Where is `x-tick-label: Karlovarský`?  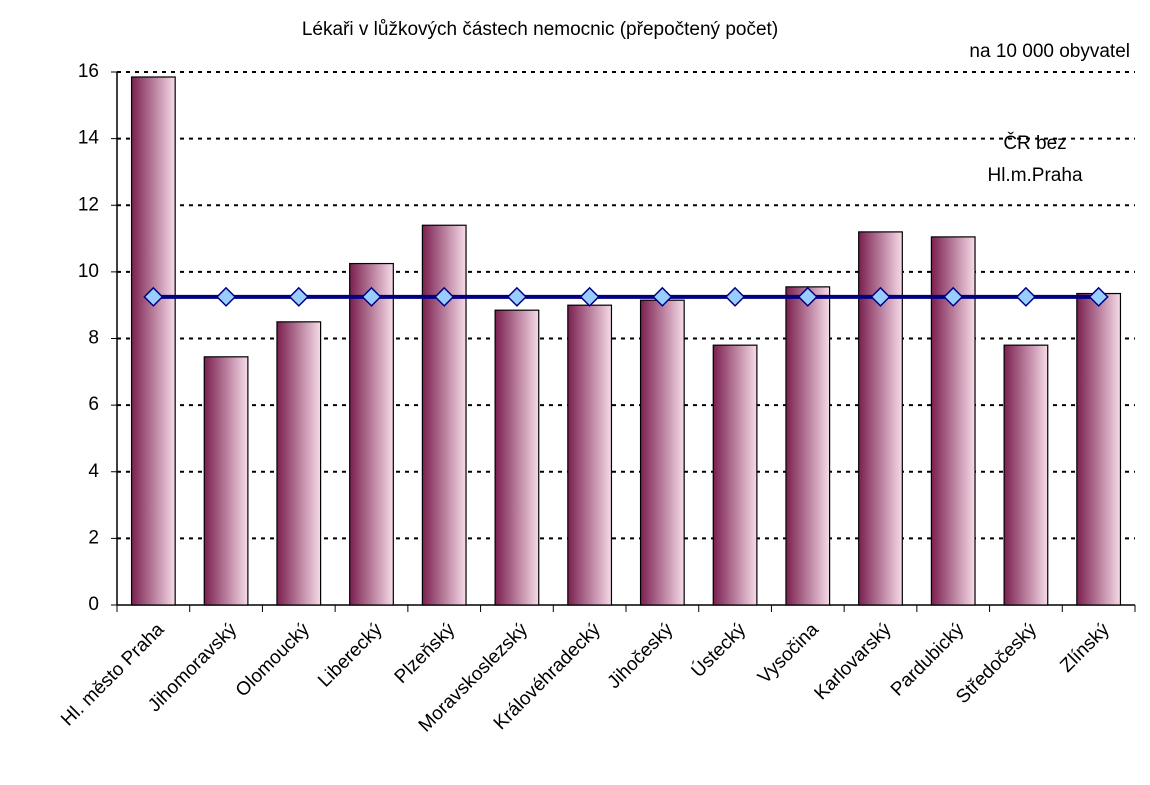
x-tick-label: Karlovarský is located at coordinates (853, 661).